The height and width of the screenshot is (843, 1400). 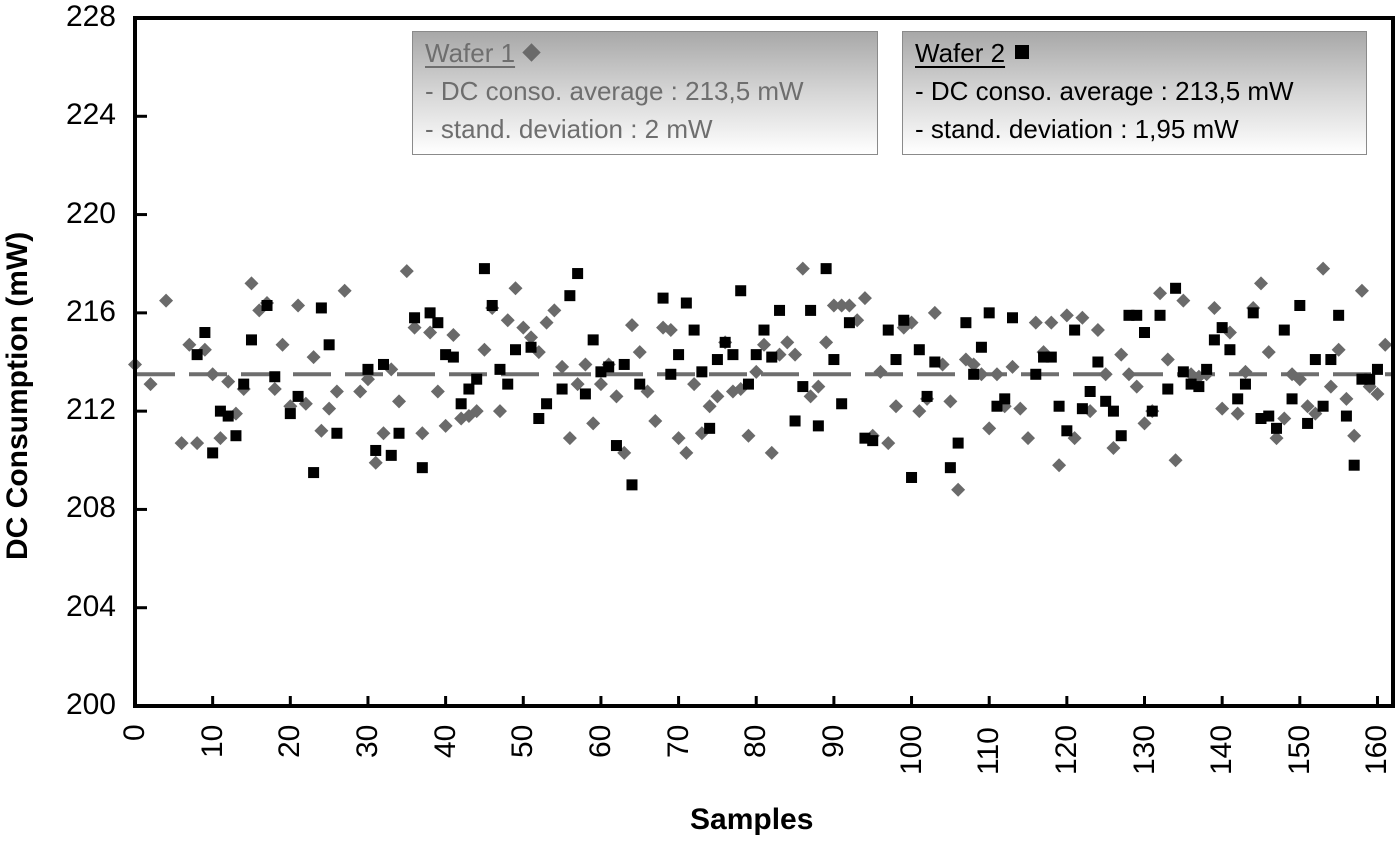 I want to click on x-tick-label: 100, so click(x=911, y=749).